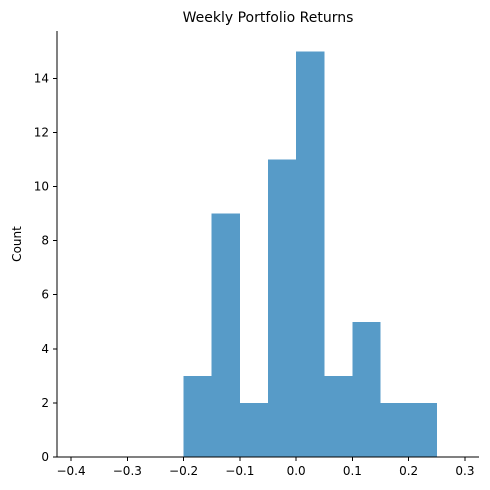 The image size is (490, 490). What do you see at coordinates (41, 187) in the screenshot?
I see `y-tick-label: 10` at bounding box center [41, 187].